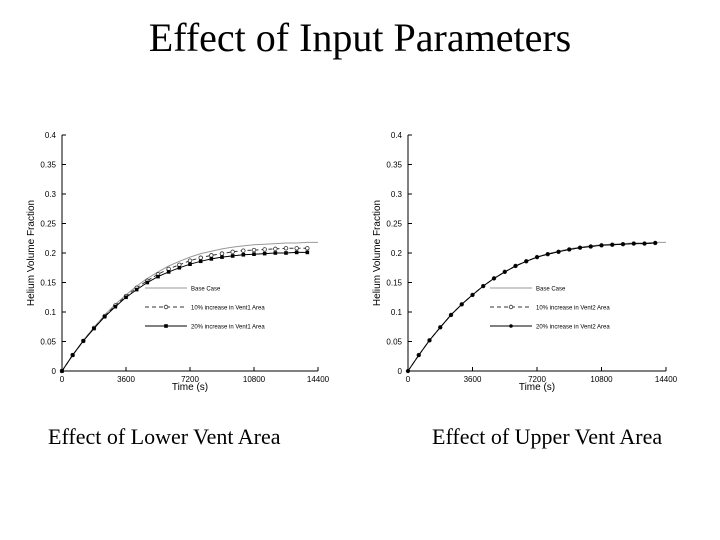 Image resolution: width=720 pixels, height=540 pixels. Describe the element at coordinates (573, 328) in the screenshot. I see `legend-entry: 20% increase in Vent2 Area` at that location.